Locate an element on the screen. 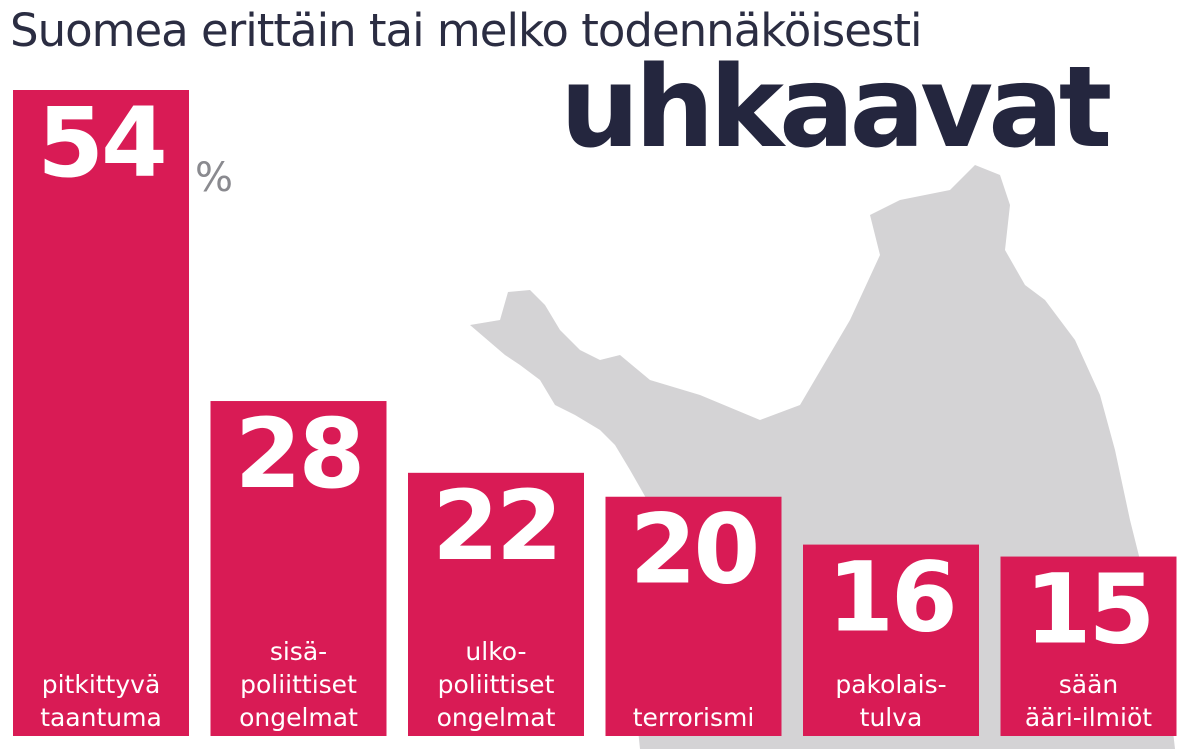 This screenshot has width=1198, height=749. bar-value-label-6: 15 is located at coordinates (1089, 610).